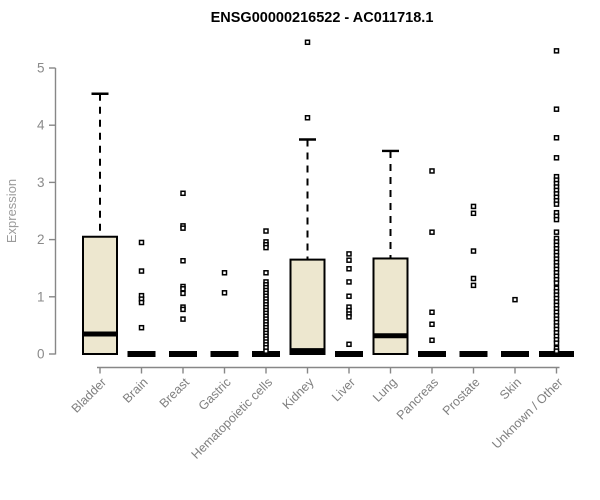 Image resolution: width=600 pixels, height=500 pixels. I want to click on x-category-label: Breast, so click(175, 393).